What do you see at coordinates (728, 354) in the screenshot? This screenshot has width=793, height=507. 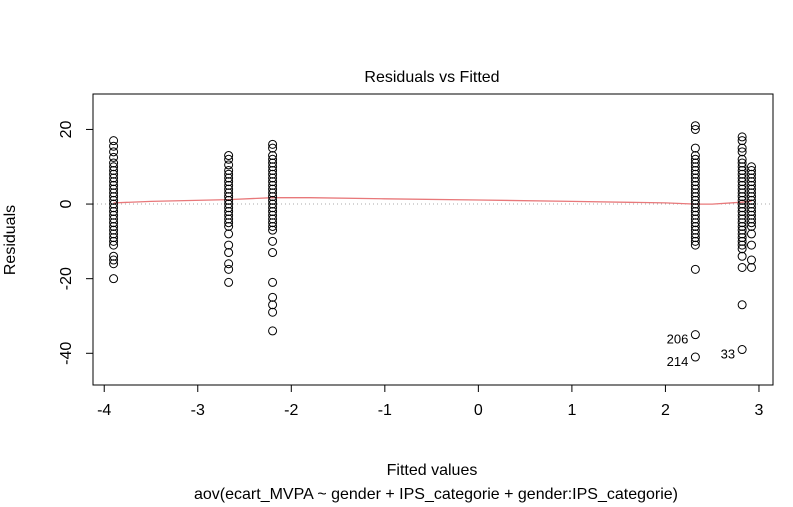 I see `point-label: 33` at bounding box center [728, 354].